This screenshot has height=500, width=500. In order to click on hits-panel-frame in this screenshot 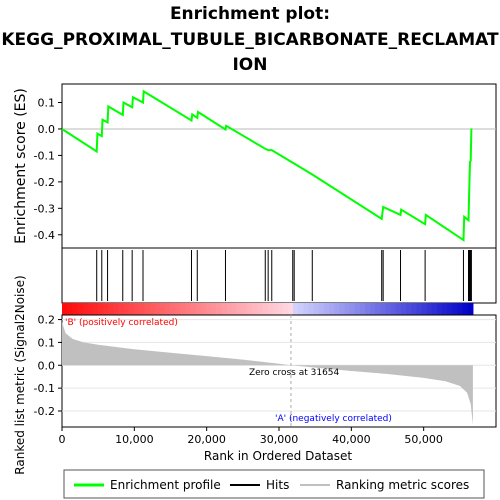, I will do `click(279, 275)`.